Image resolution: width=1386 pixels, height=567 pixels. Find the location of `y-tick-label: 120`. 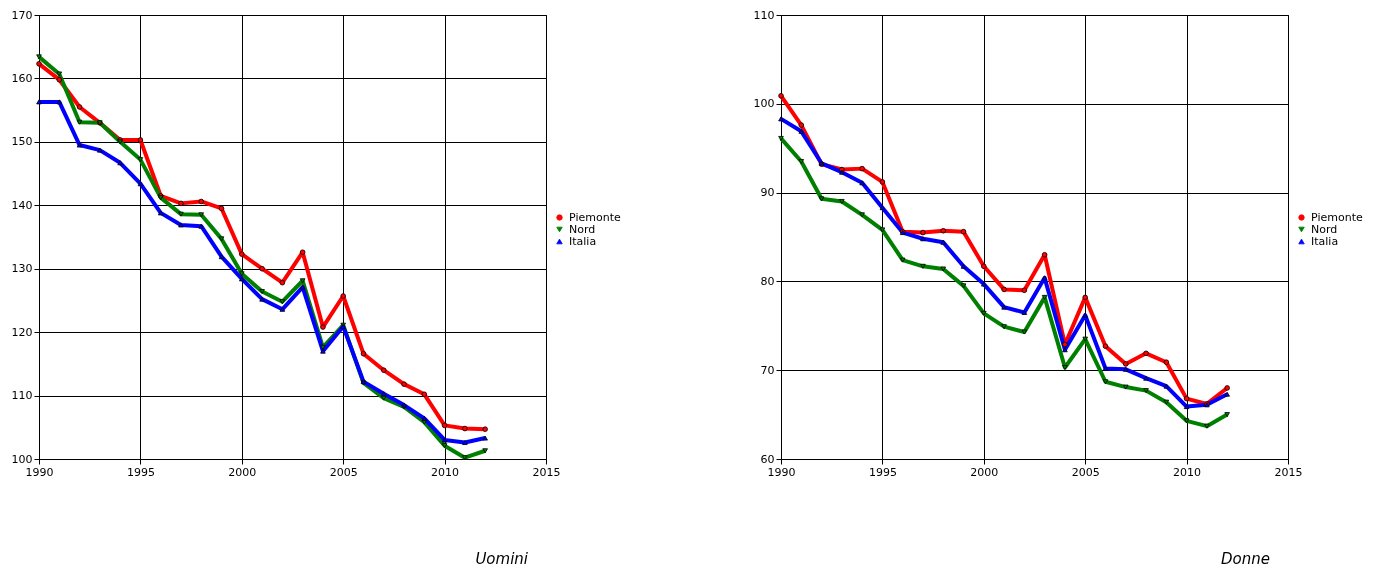

y-tick-label: 120 is located at coordinates (22, 332).